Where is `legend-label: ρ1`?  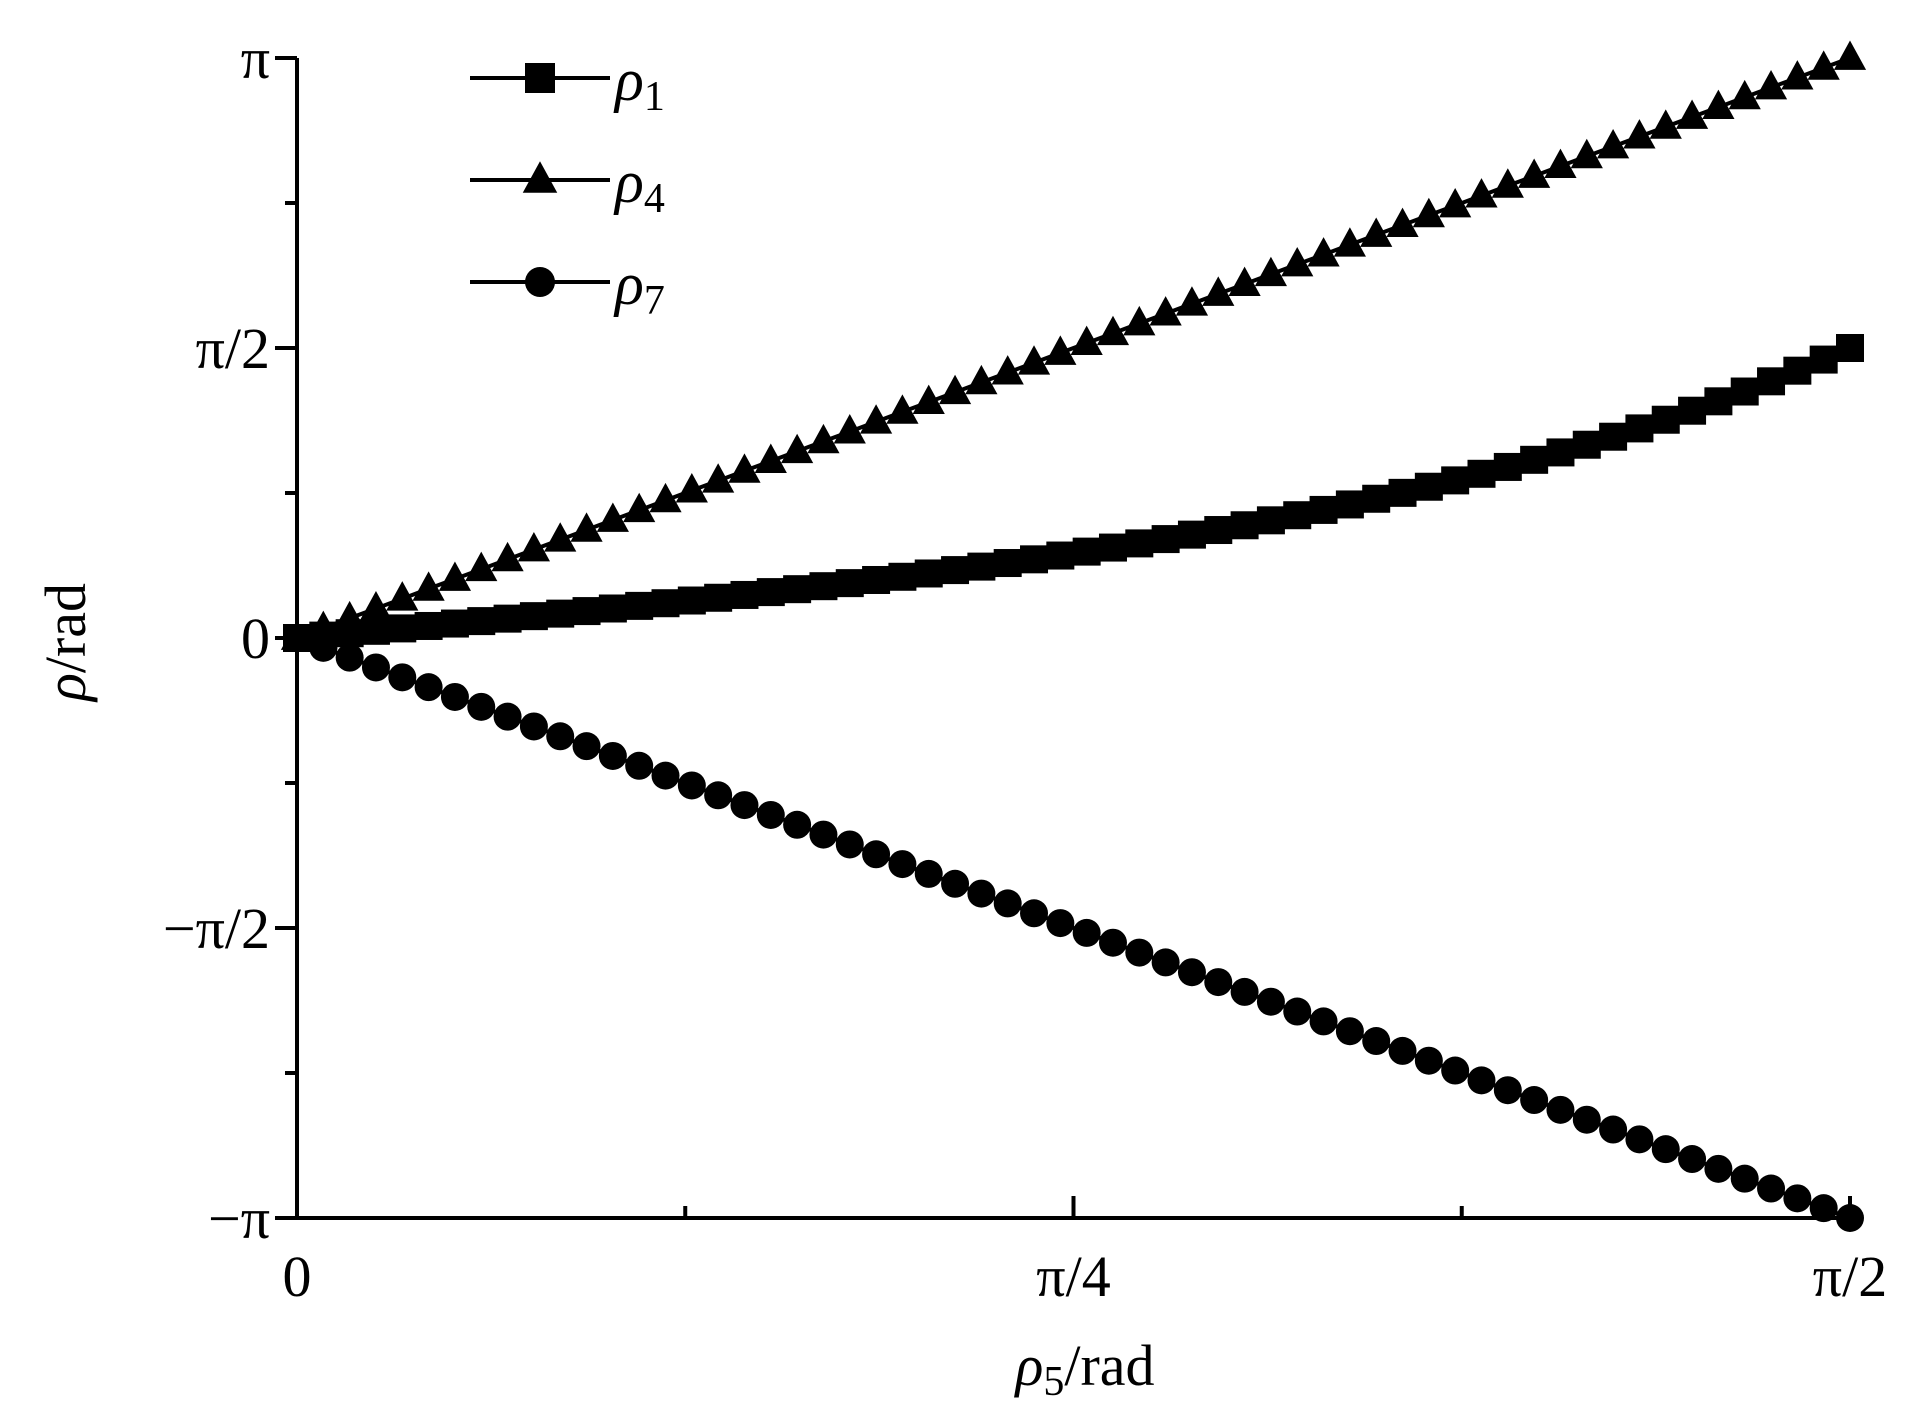 legend-label: ρ1 is located at coordinates (639, 83).